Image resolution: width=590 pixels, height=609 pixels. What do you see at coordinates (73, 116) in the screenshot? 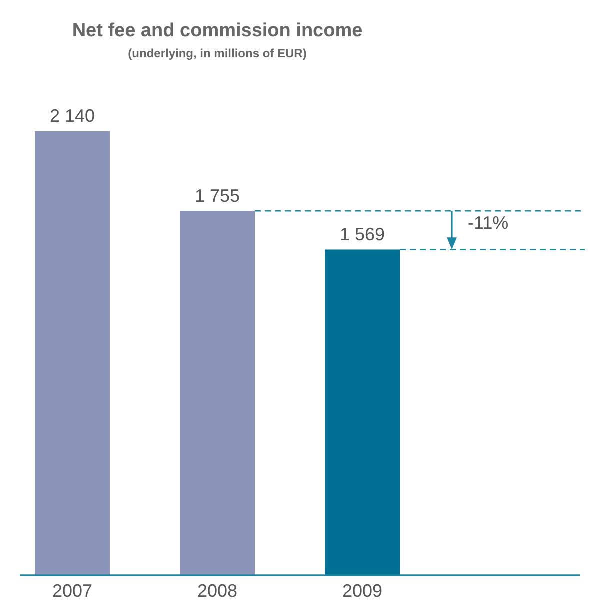
I see `data-label: 2 140` at bounding box center [73, 116].